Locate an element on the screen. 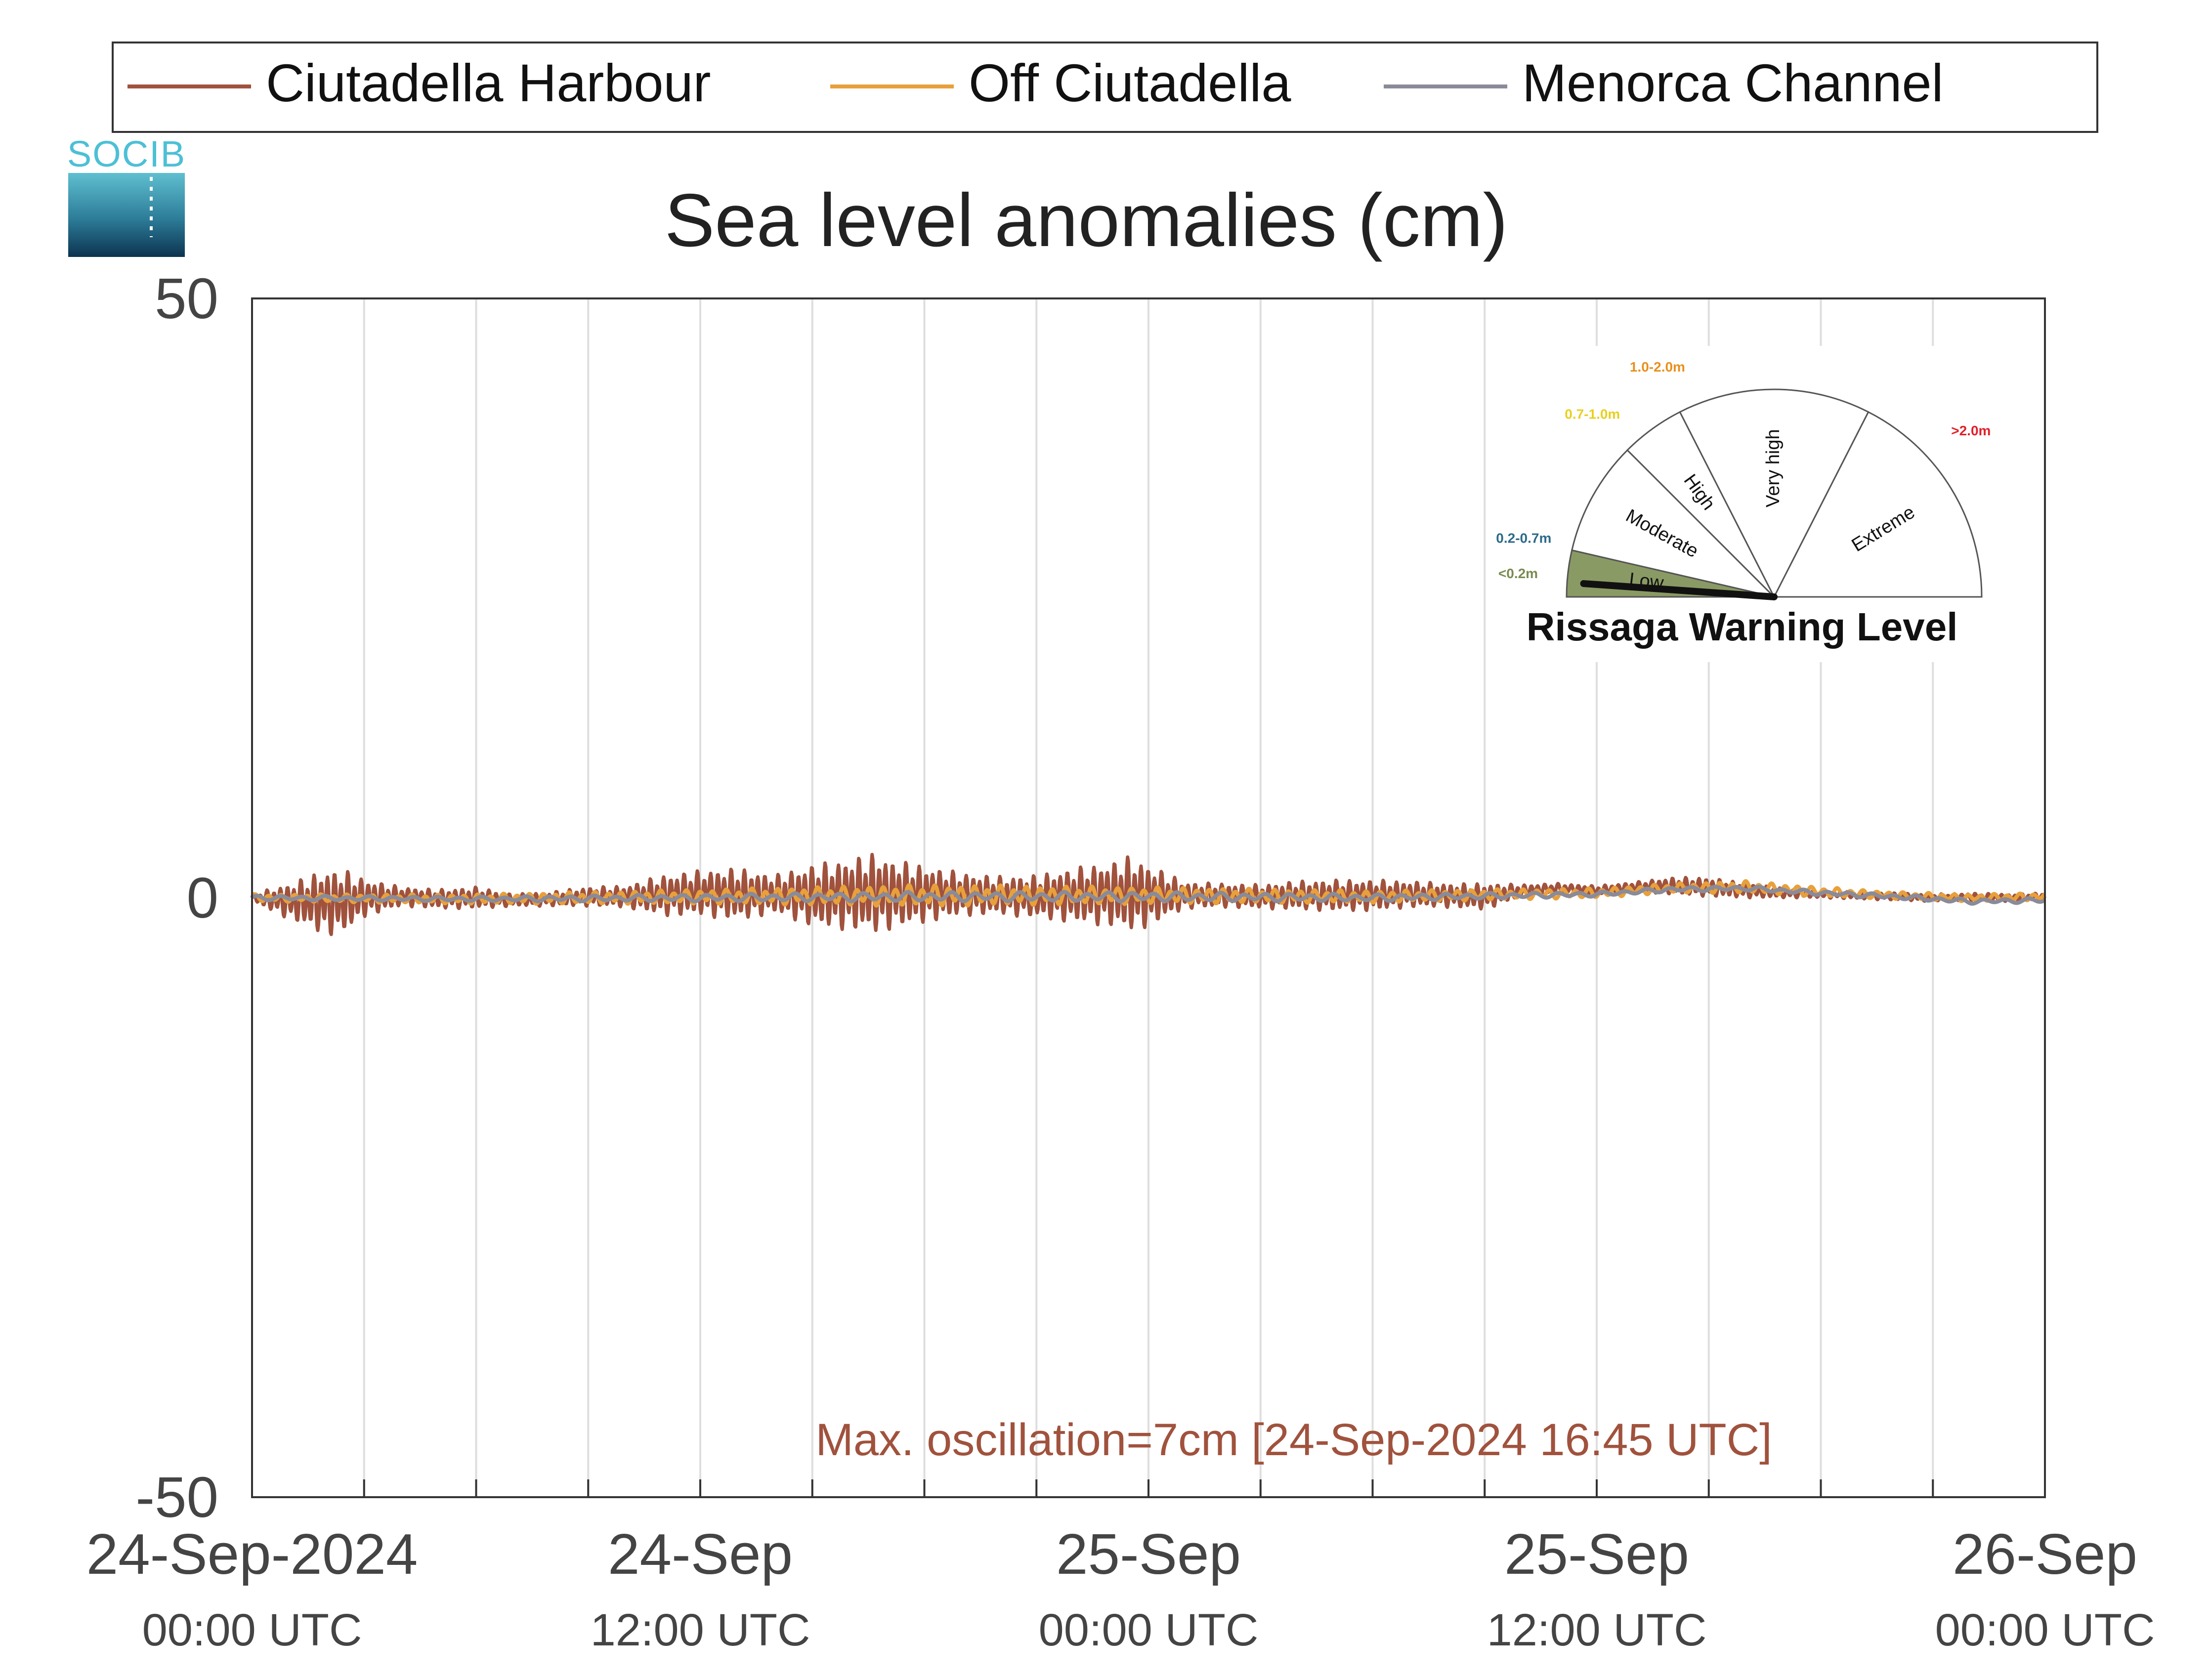  gauge-needle is located at coordinates (1679, 590).